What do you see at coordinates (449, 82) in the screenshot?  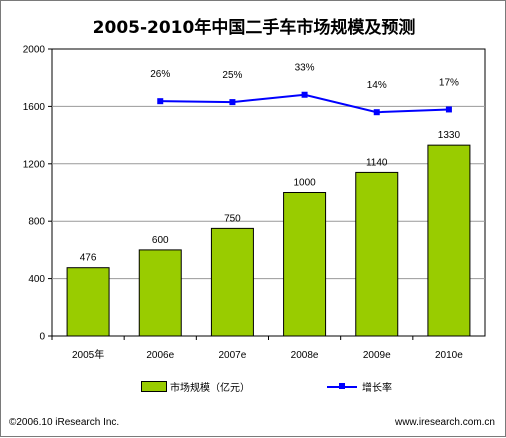 I see `line-value-label: 17%` at bounding box center [449, 82].